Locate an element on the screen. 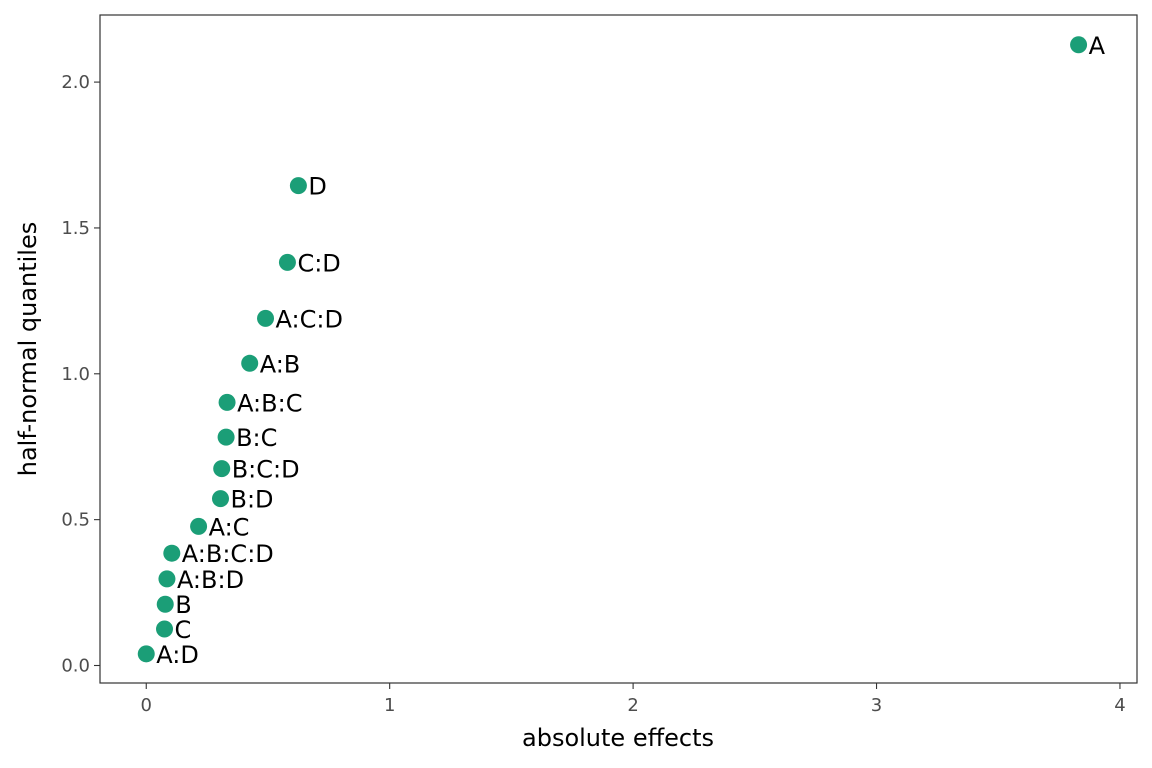 This screenshot has height=768, width=1152. y-axis-title: half-normal quantiles is located at coordinates (28, 349).